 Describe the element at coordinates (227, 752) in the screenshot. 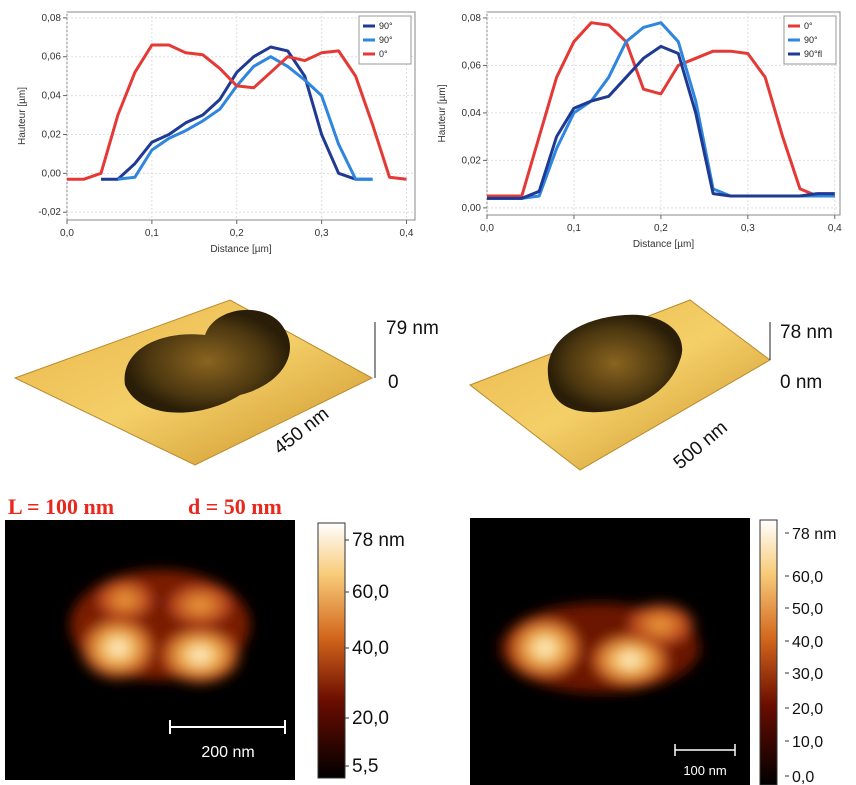

I see `scale-bar-label: 200 nm` at that location.